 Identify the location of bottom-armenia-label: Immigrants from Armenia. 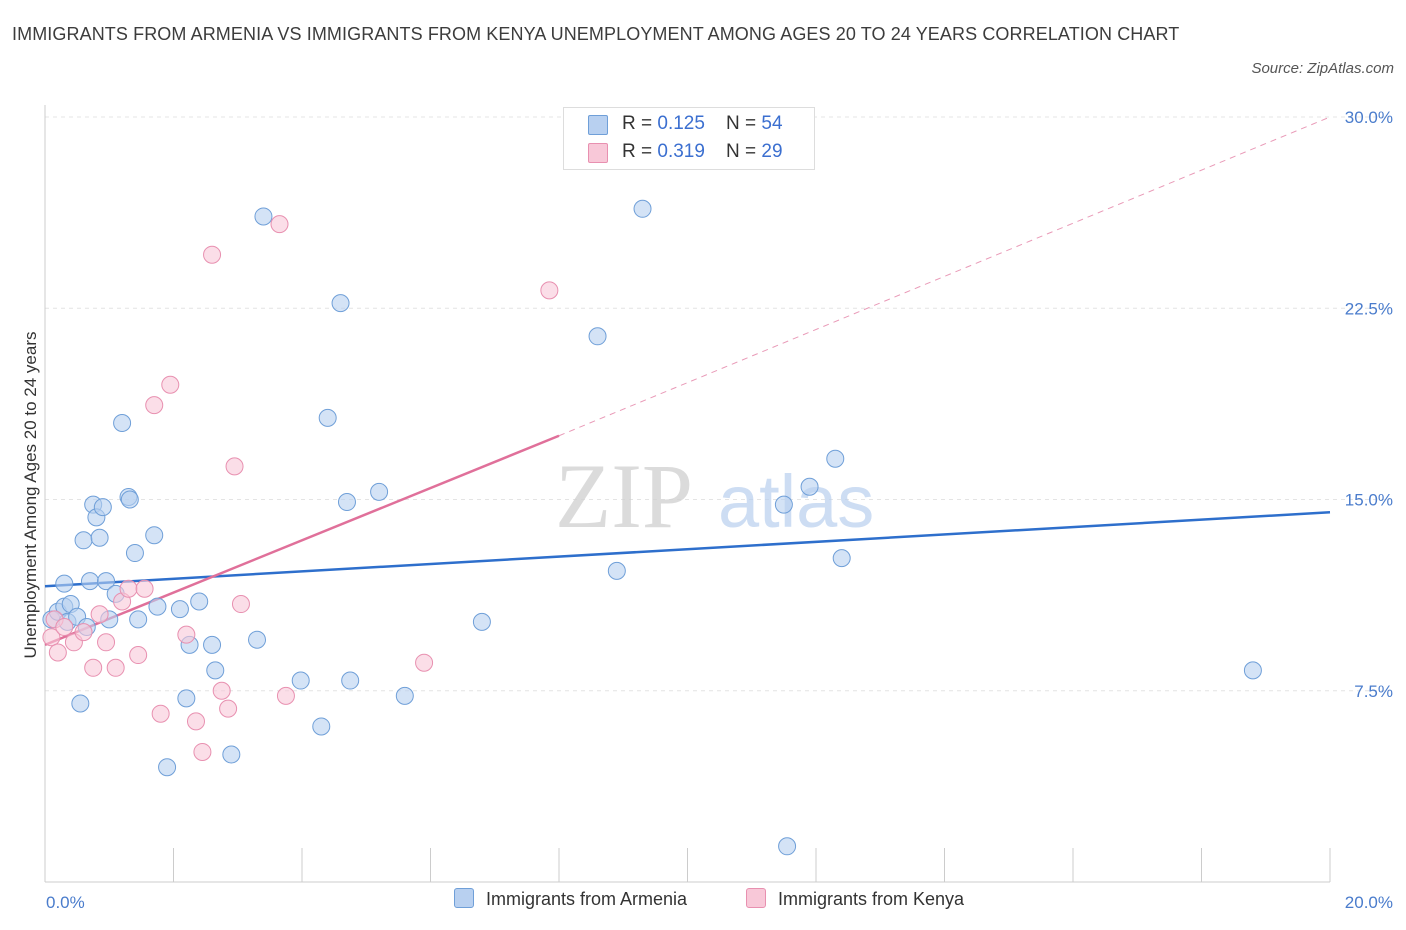
(587, 899).